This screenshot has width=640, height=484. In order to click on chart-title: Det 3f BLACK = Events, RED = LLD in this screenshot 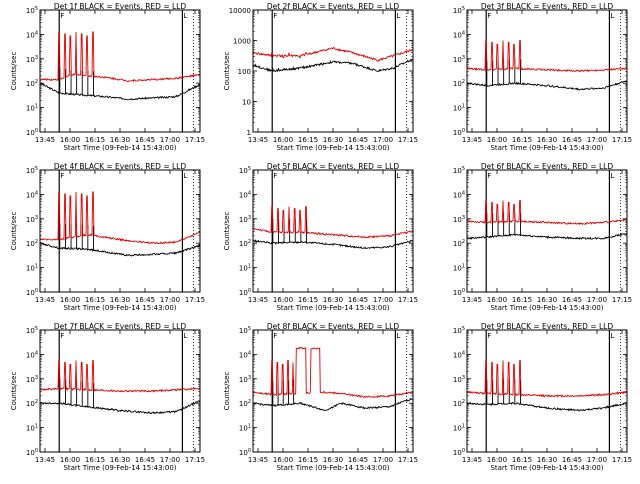, I will do `click(547, 6)`.